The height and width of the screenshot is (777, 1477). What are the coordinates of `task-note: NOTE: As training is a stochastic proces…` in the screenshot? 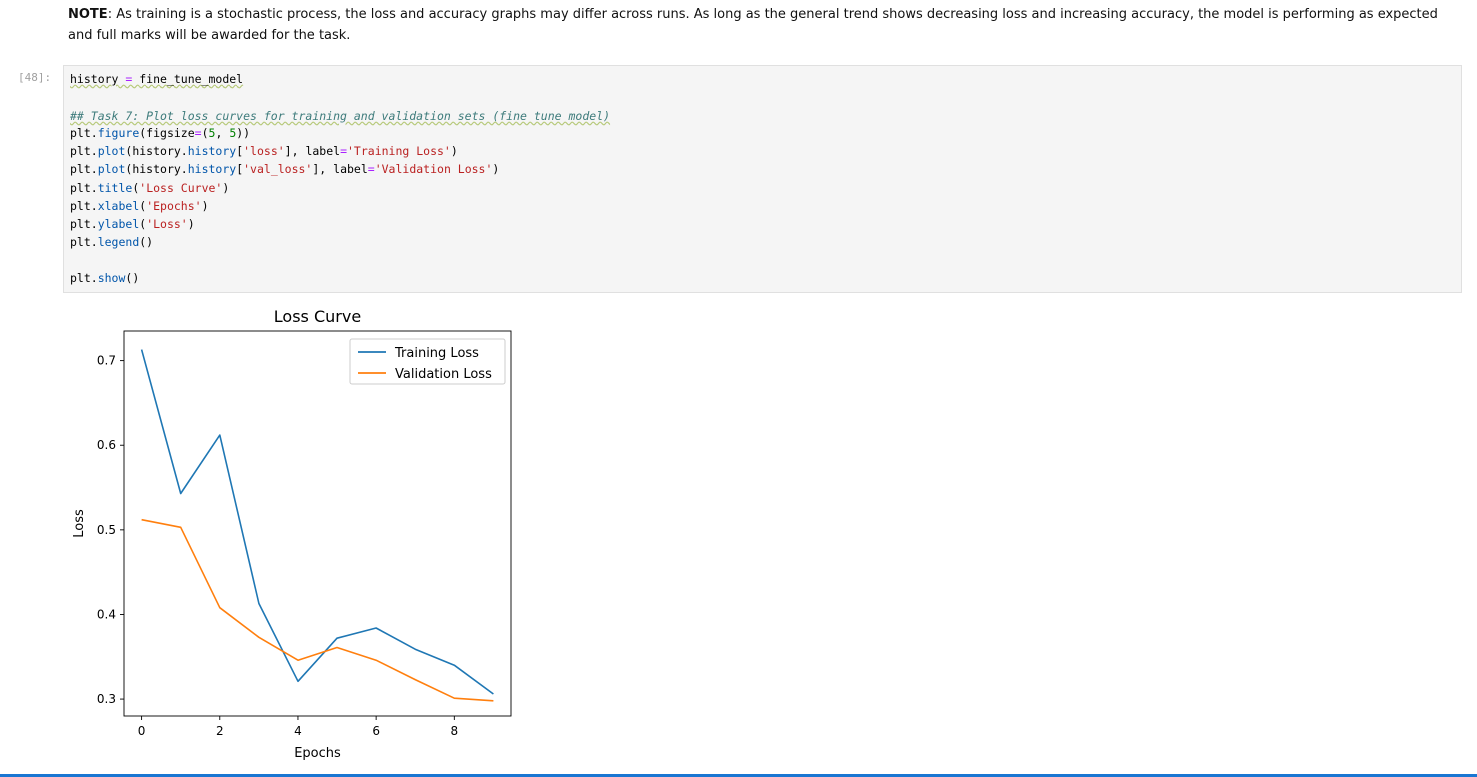 It's located at (763, 25).